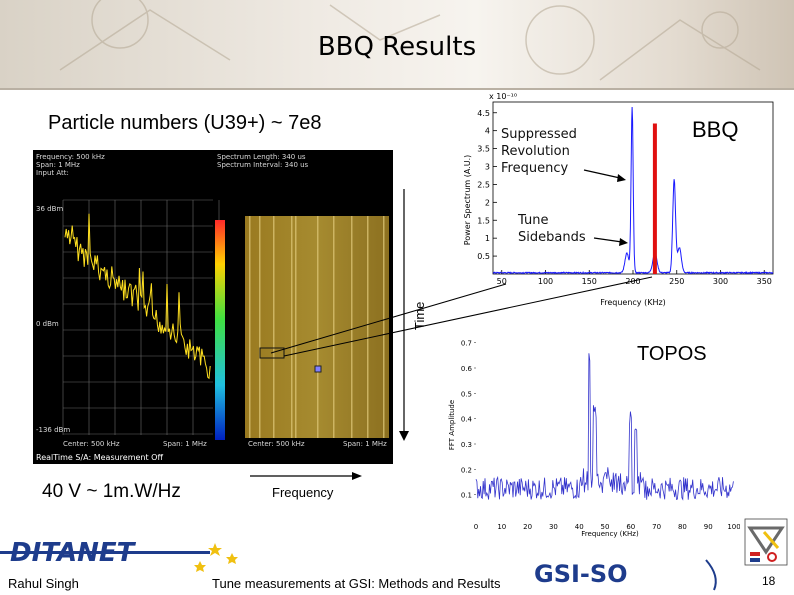 The width and height of the screenshot is (794, 595). Describe the element at coordinates (708, 527) in the screenshot. I see `topos-xtick-label: 90` at that location.